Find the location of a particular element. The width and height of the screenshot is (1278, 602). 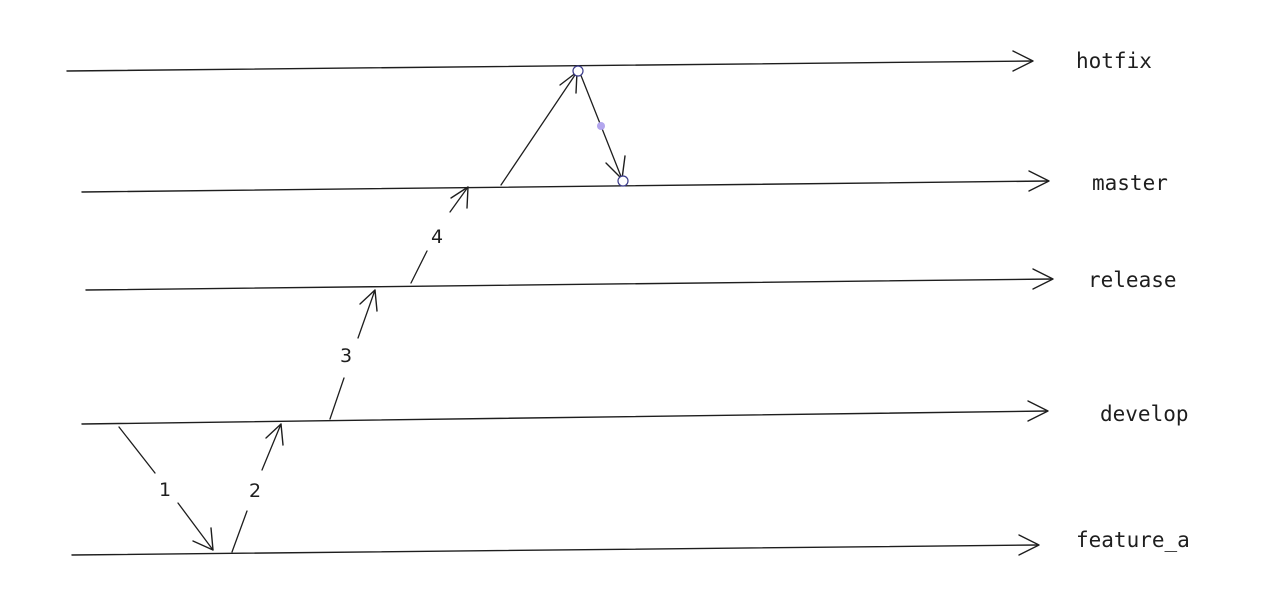

merge-arrow-step-4: 4 is located at coordinates (439, 235).